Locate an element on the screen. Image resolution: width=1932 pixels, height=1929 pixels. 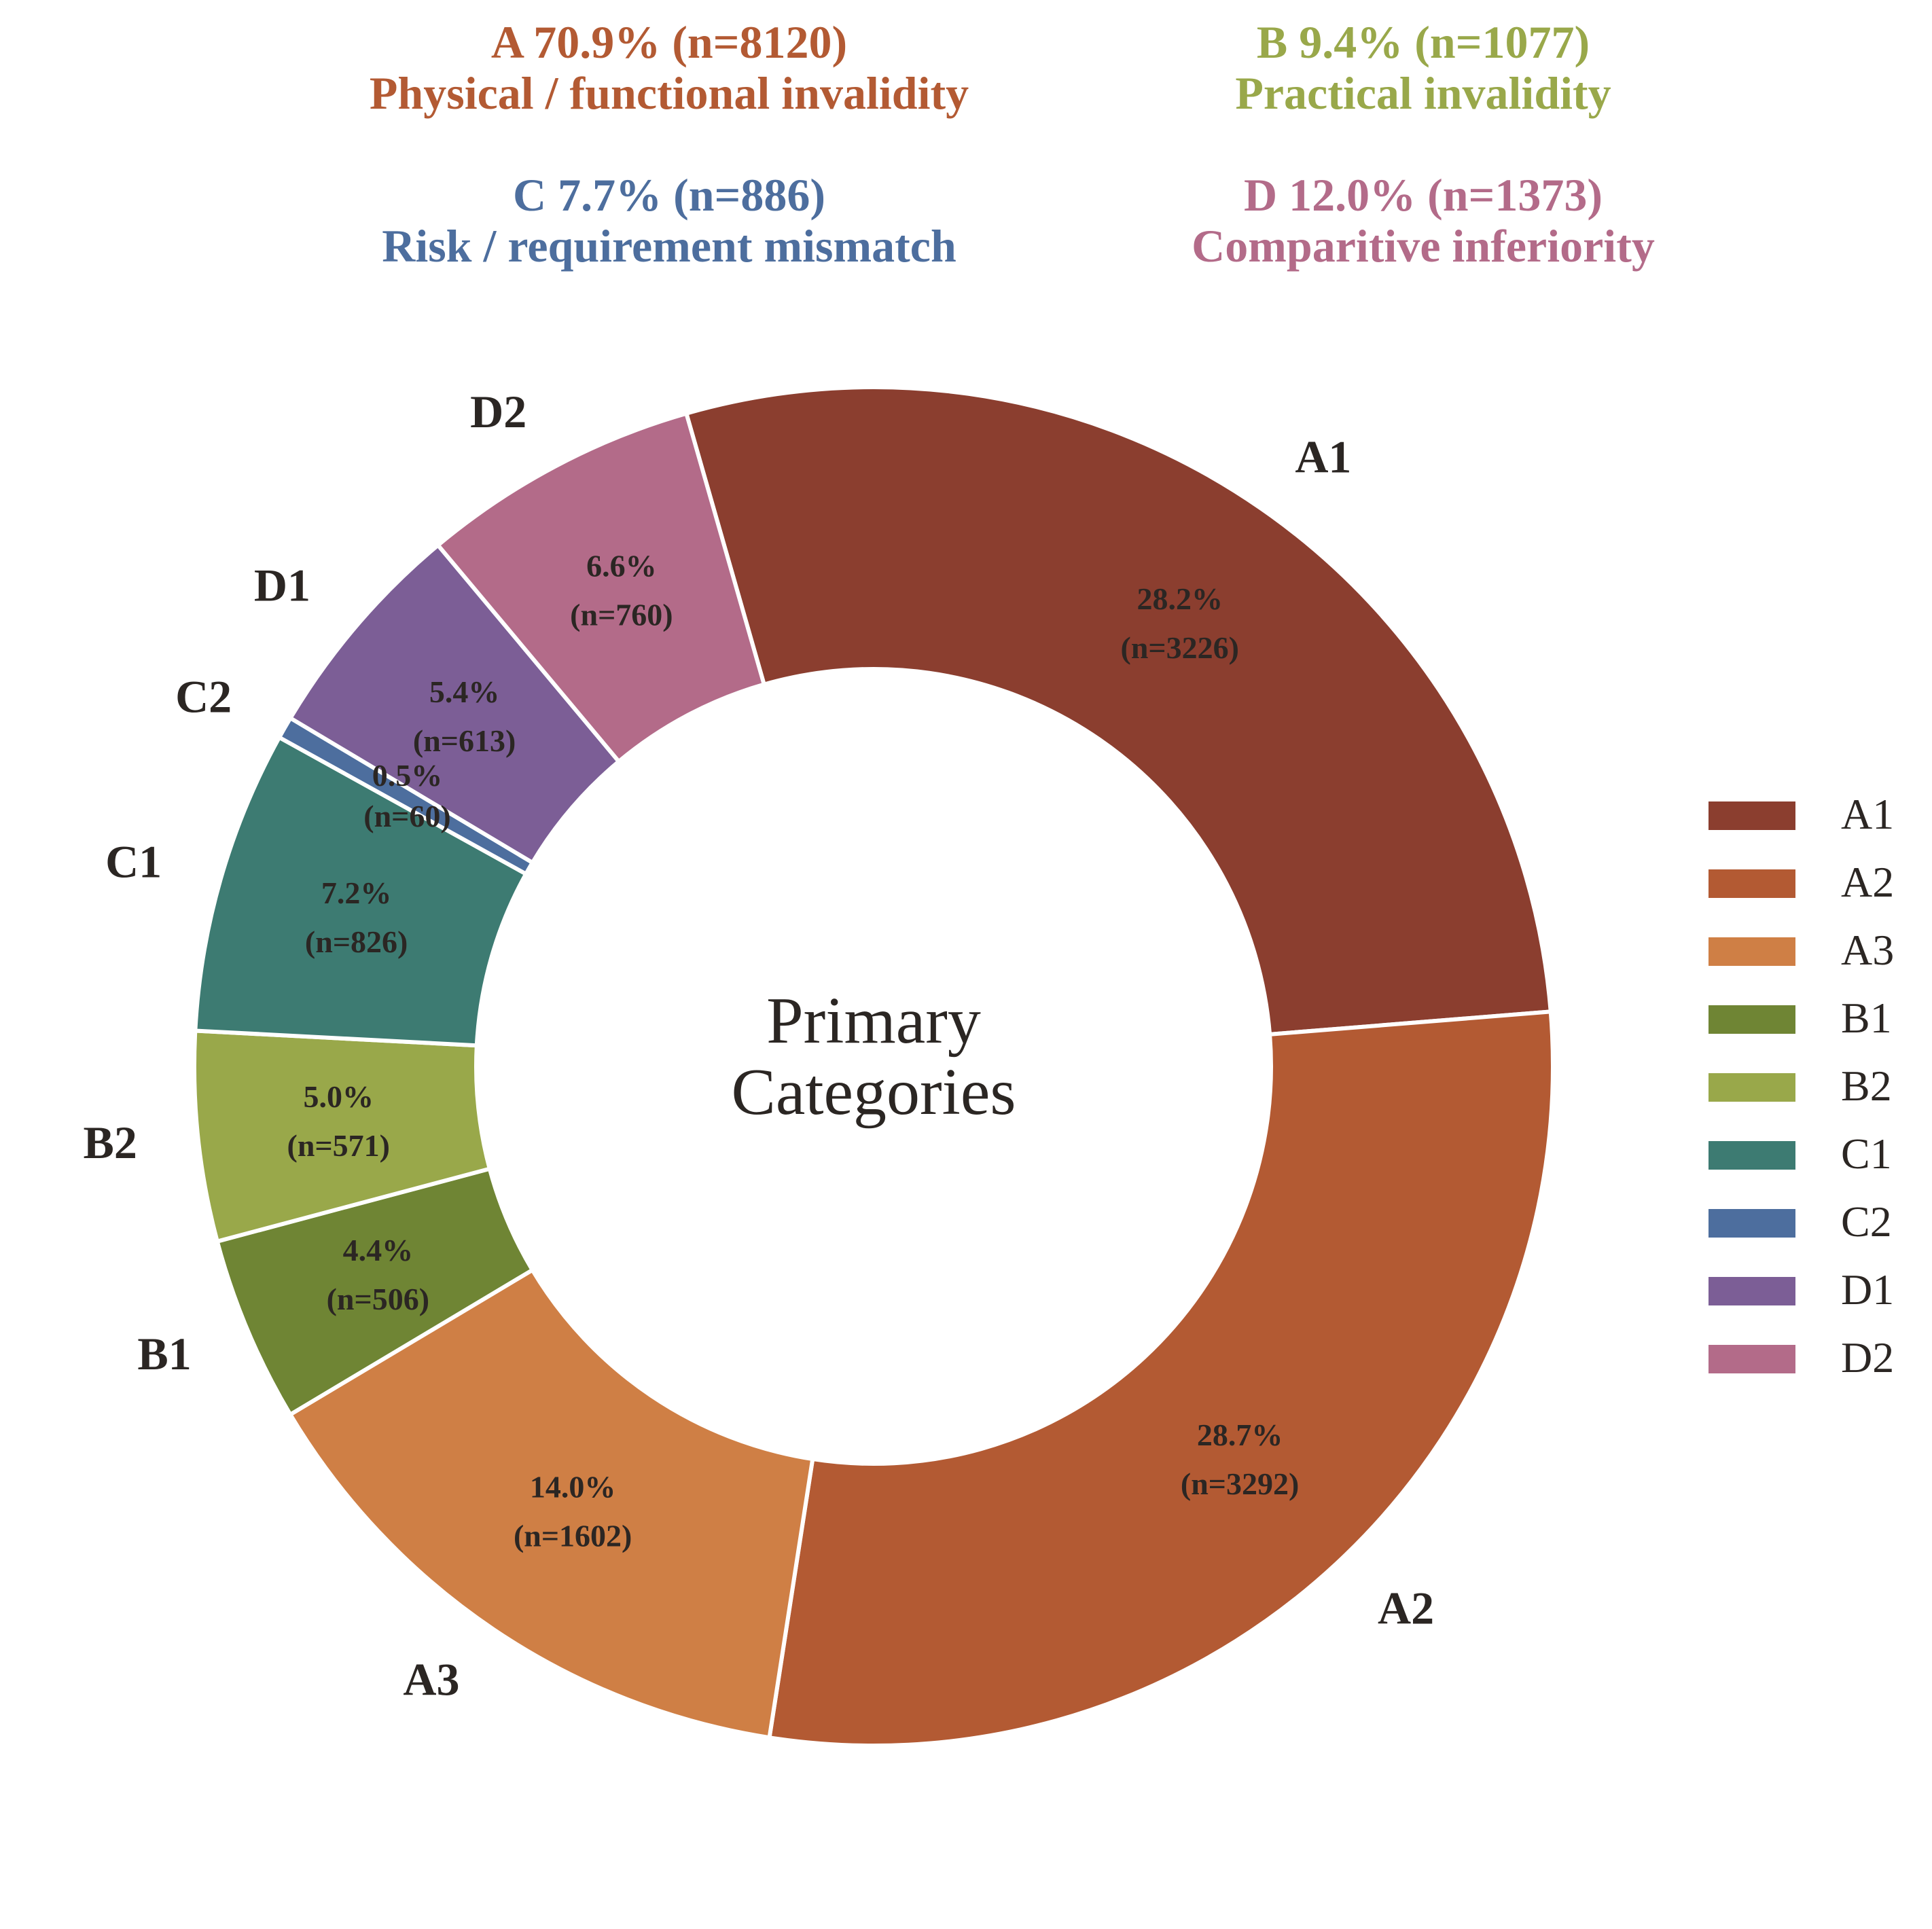
slice-d2 is located at coordinates (601, 588).